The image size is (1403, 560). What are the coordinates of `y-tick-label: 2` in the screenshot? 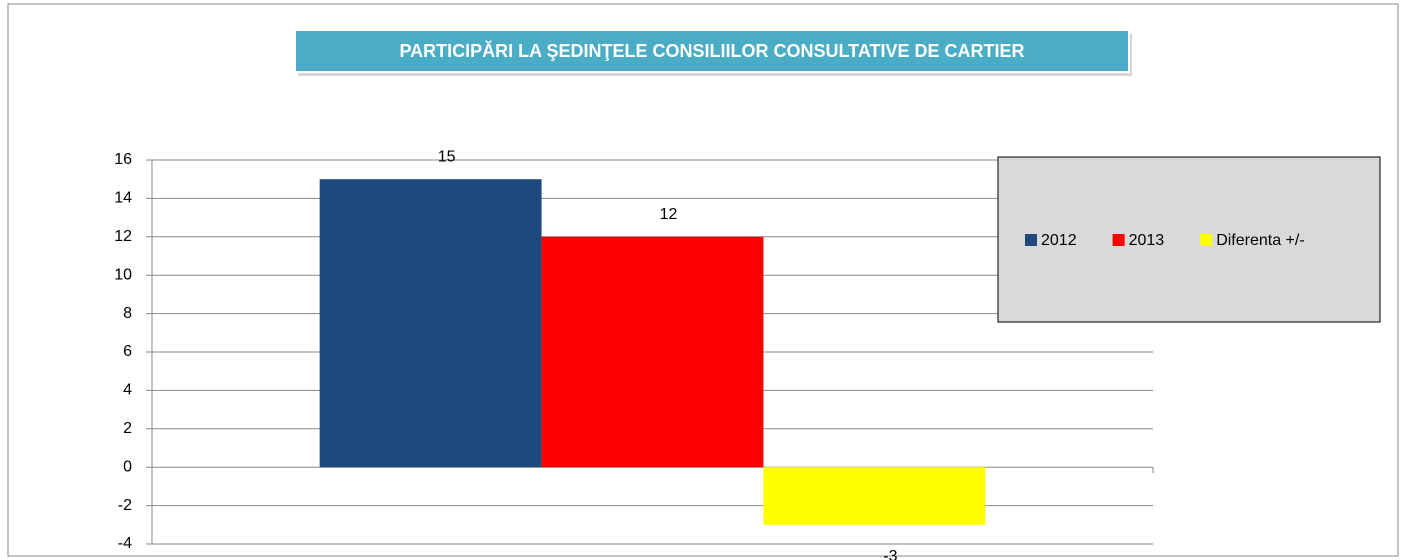 It's located at (127, 428).